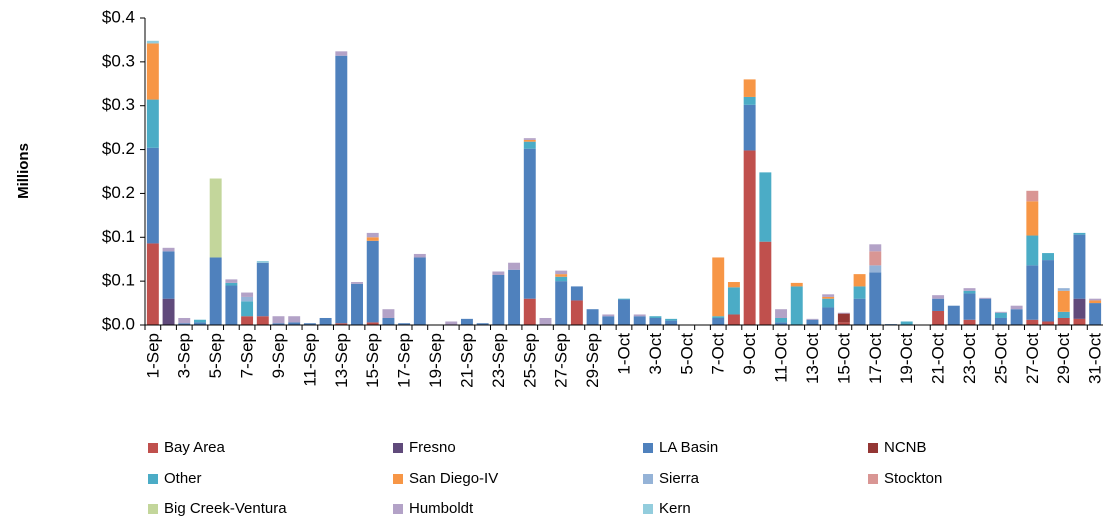  I want to click on y-tick-label: $0.3, so click(118, 60).